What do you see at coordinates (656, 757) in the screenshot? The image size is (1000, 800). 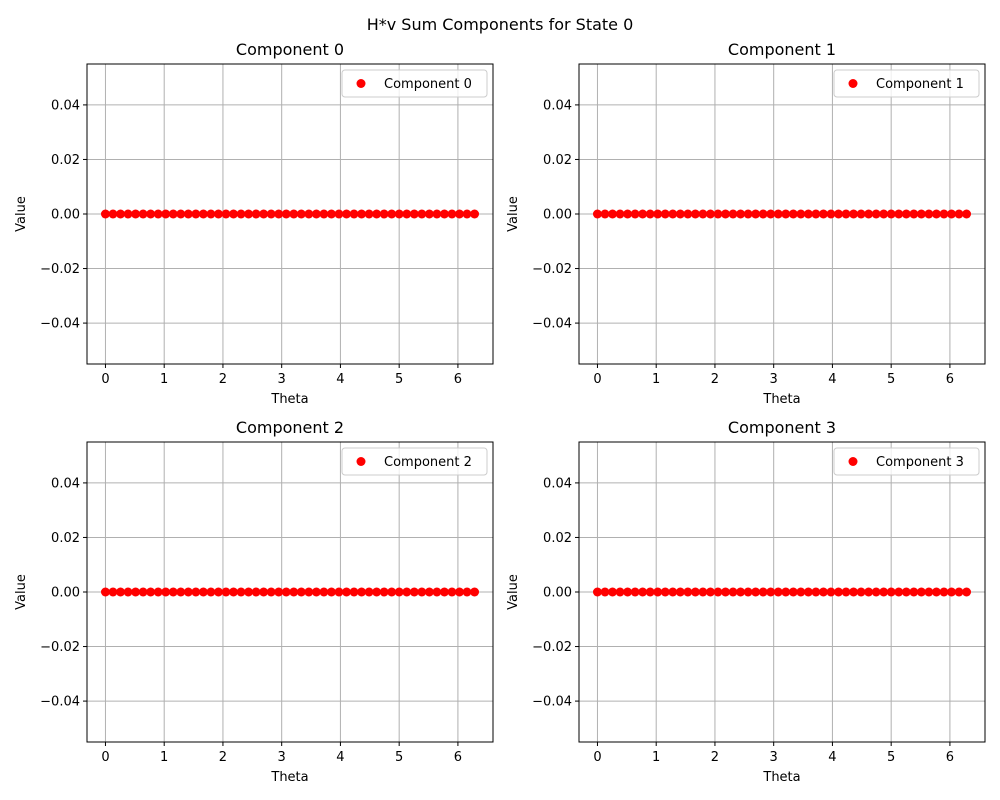 I see `x-tick-label: 1` at bounding box center [656, 757].